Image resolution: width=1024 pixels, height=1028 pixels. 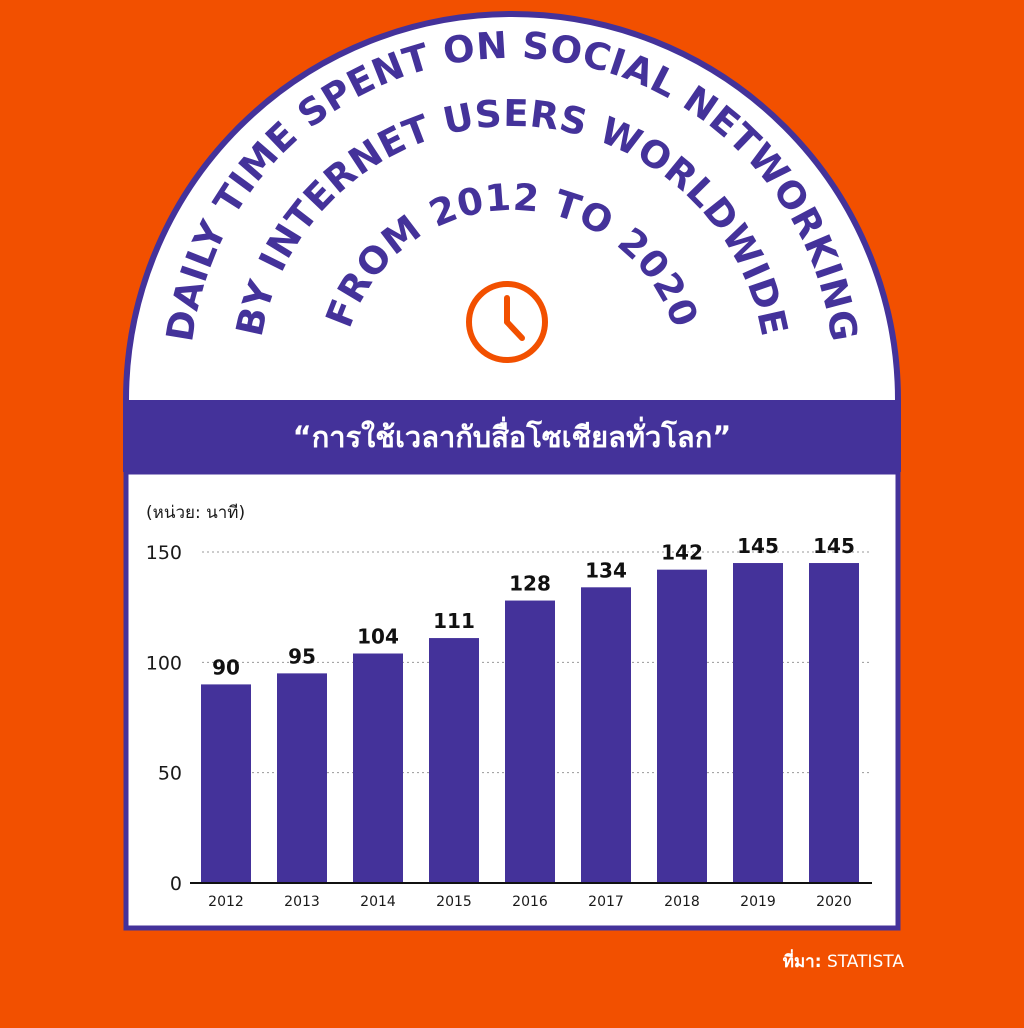 I want to click on y-tick-label: 50, so click(x=170, y=774).